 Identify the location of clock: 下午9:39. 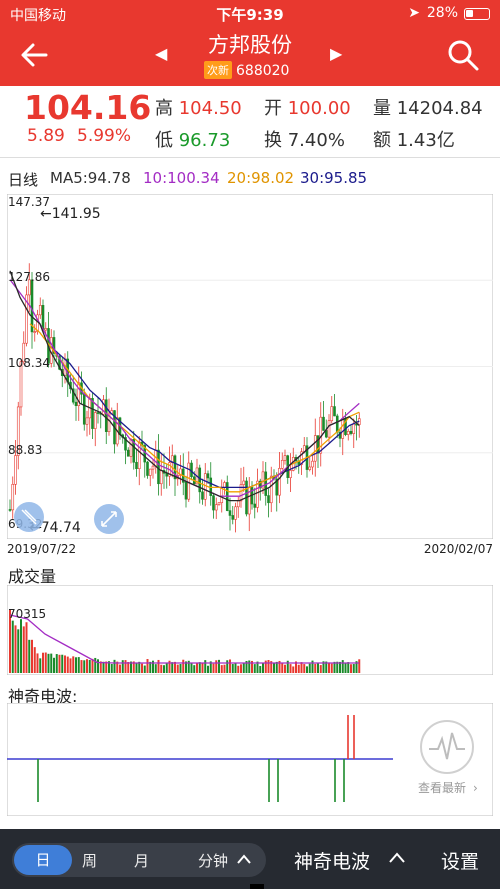
(250, 15).